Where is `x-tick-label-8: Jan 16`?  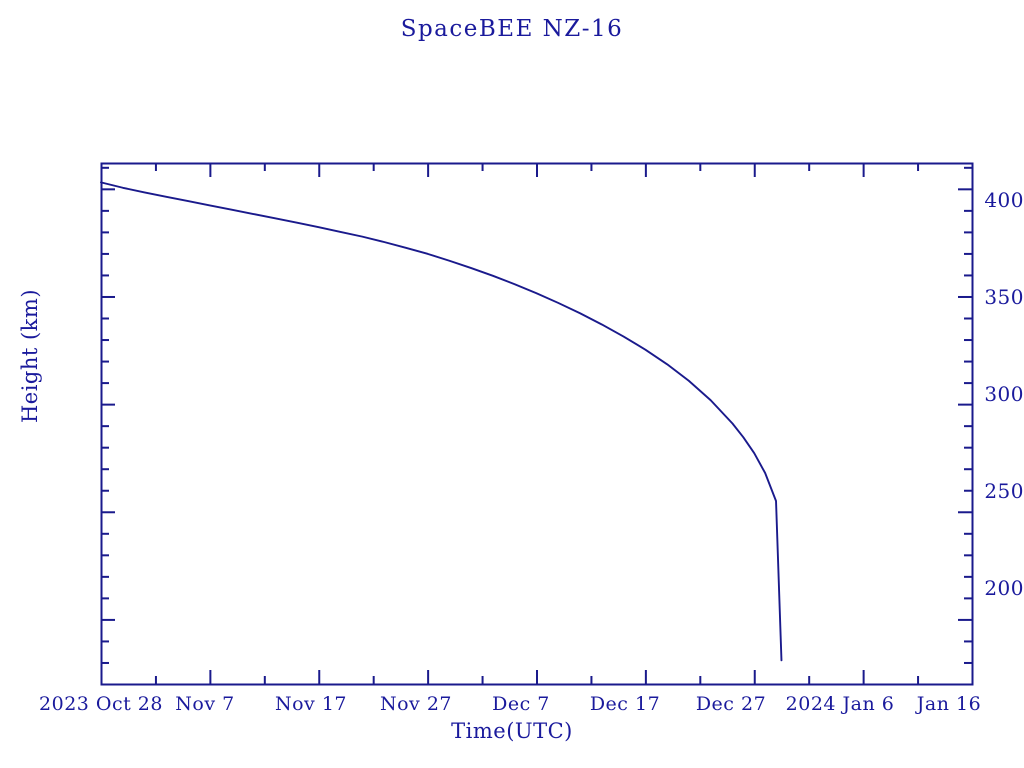 x-tick-label-8: Jan 16 is located at coordinates (949, 704).